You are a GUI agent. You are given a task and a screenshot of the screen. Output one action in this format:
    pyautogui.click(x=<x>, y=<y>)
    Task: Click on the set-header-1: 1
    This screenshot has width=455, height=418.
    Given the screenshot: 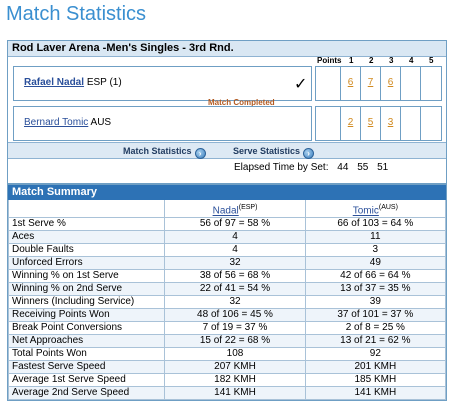 What is the action you would take?
    pyautogui.click(x=351, y=60)
    